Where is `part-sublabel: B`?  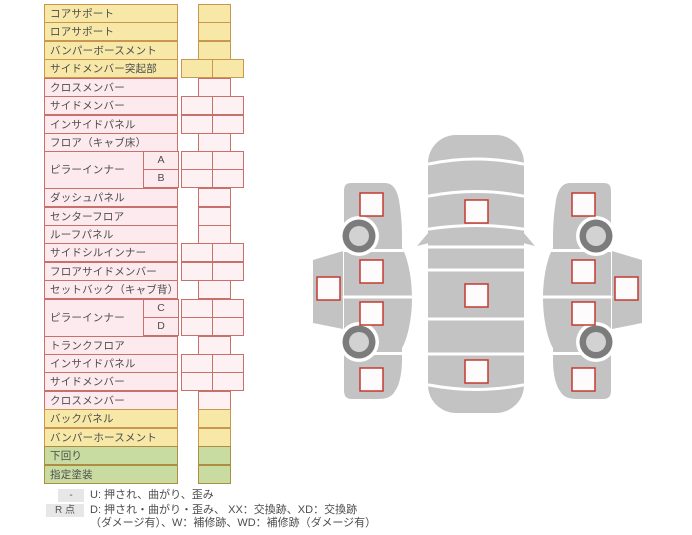
part-sublabel: B is located at coordinates (161, 178).